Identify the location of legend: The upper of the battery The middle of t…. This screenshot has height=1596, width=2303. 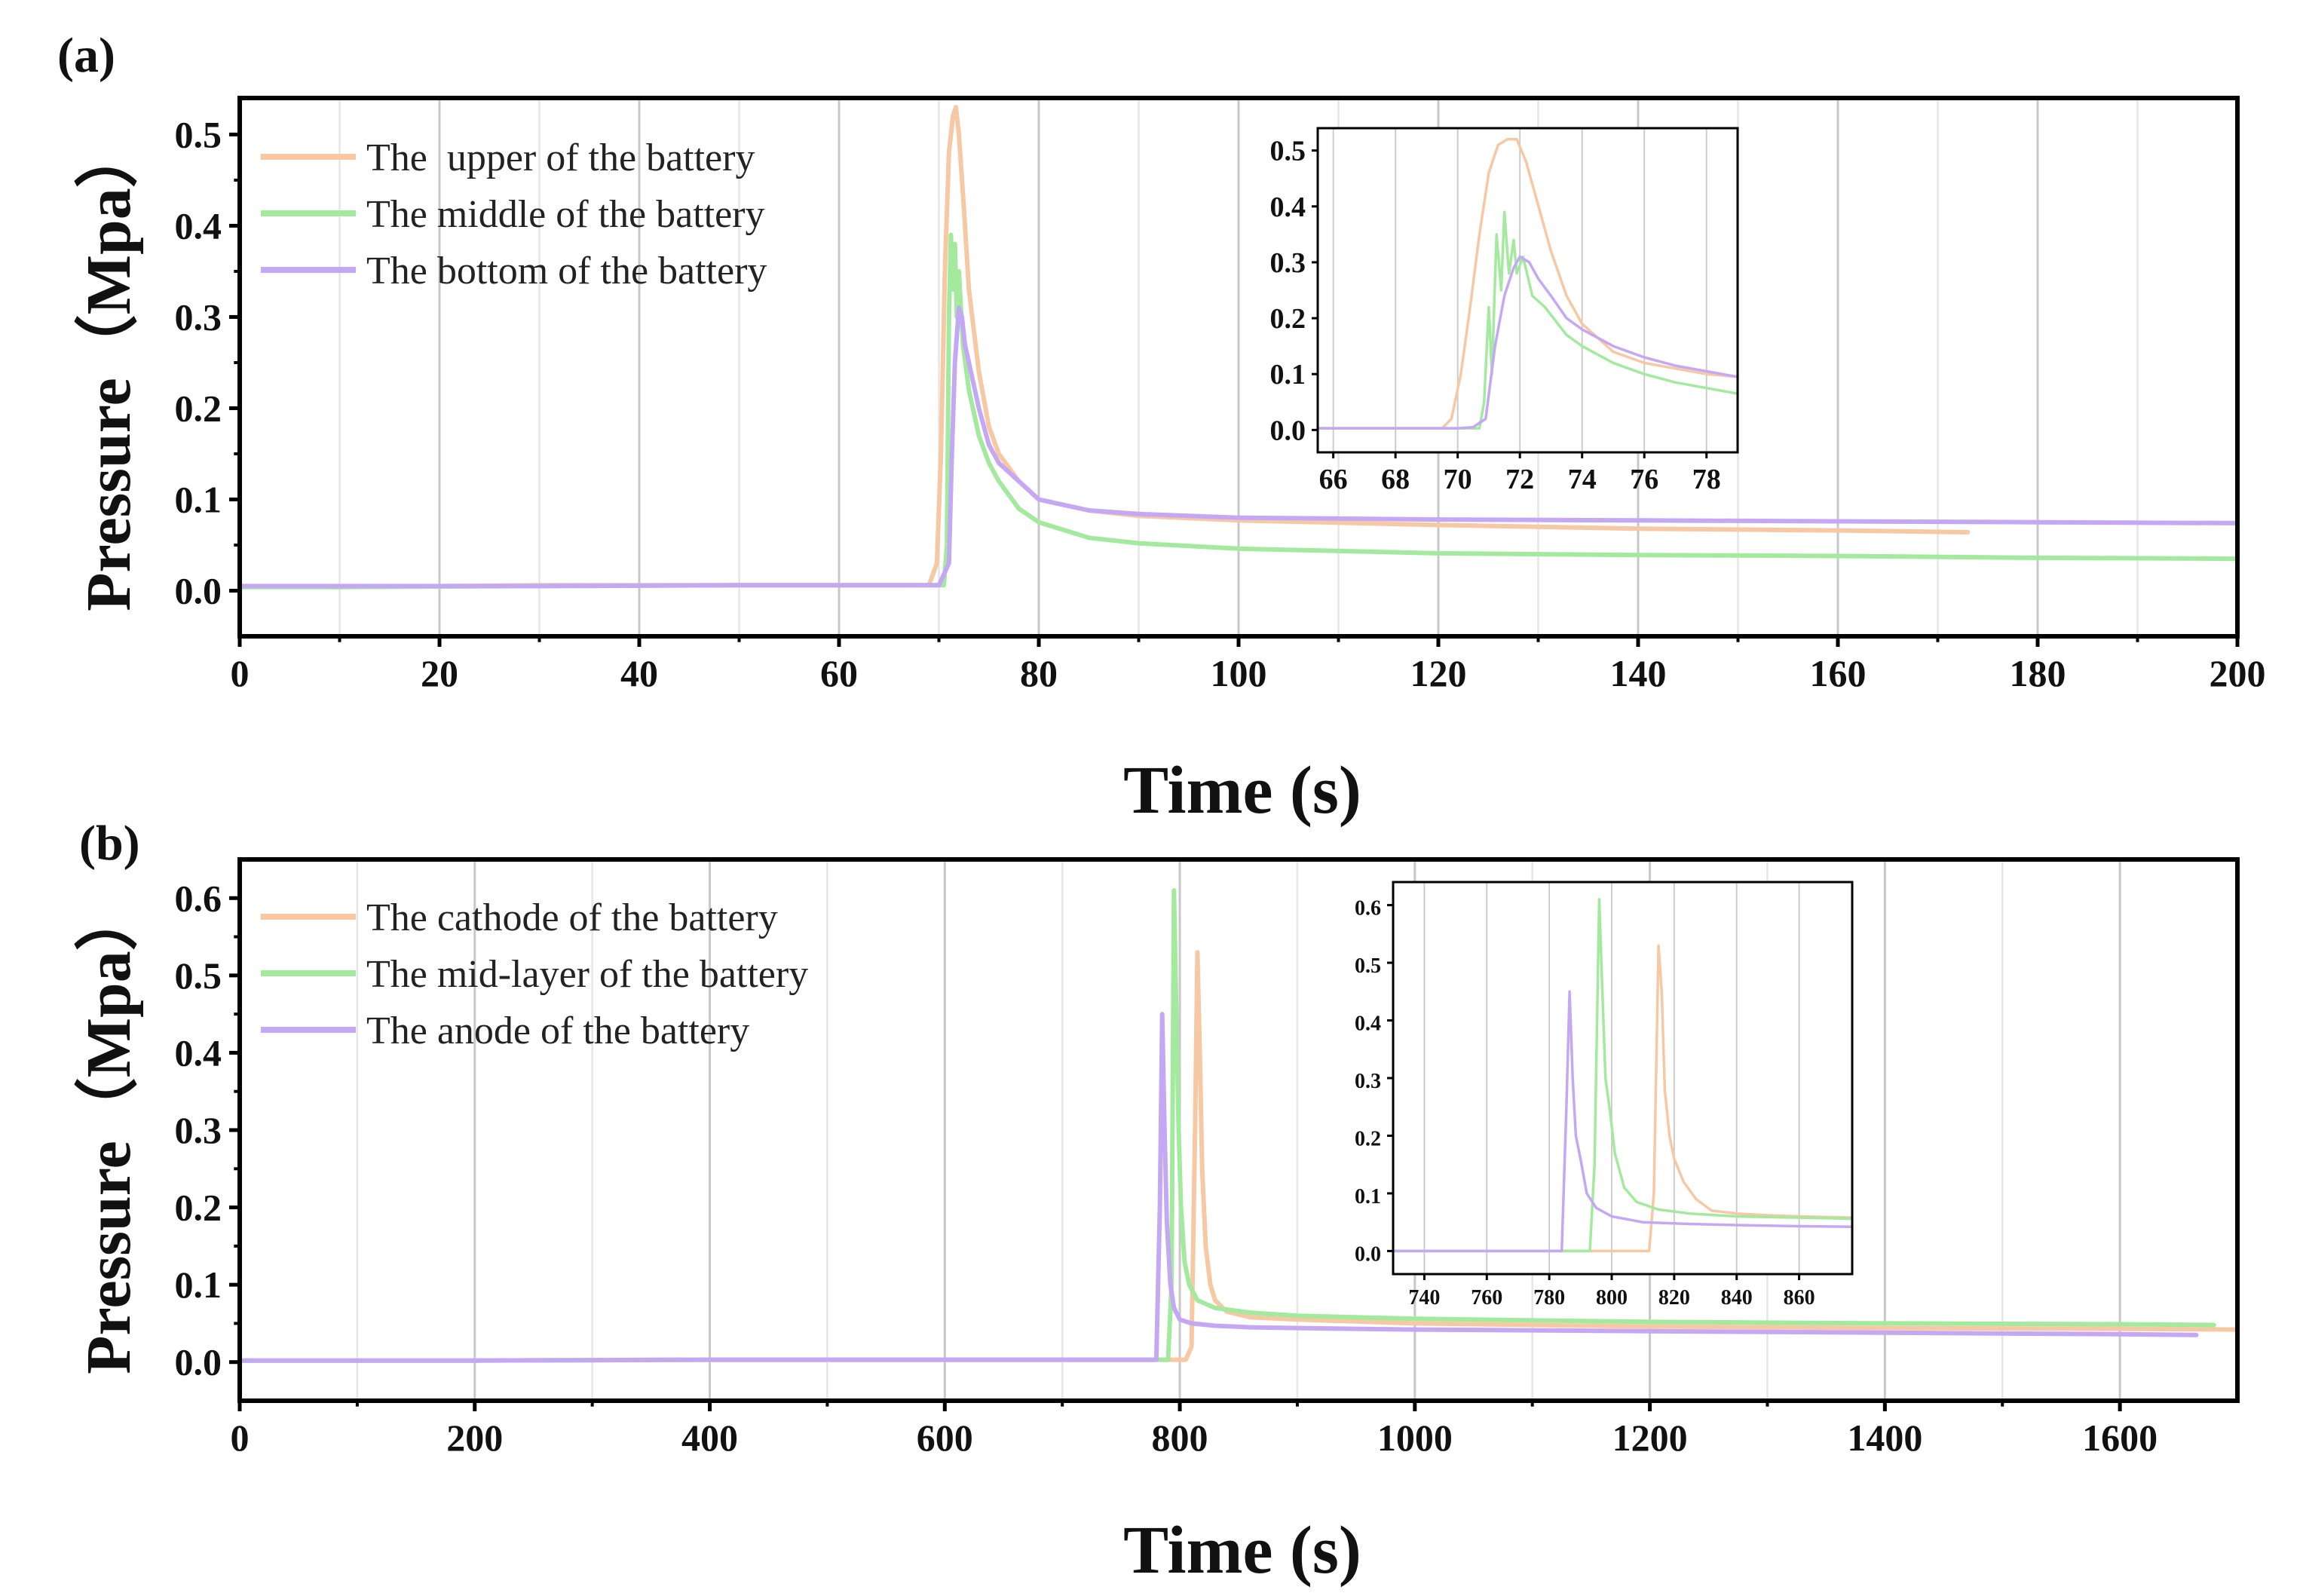
(514, 215).